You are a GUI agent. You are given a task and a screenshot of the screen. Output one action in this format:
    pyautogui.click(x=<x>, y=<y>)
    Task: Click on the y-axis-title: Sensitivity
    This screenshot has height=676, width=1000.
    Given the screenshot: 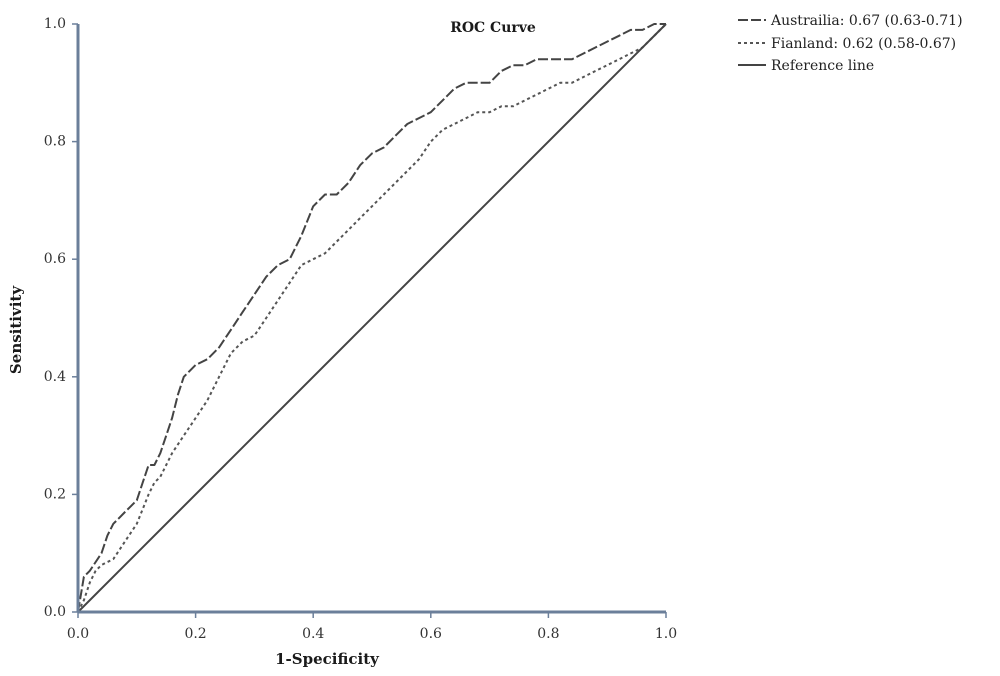 What is the action you would take?
    pyautogui.click(x=16, y=329)
    